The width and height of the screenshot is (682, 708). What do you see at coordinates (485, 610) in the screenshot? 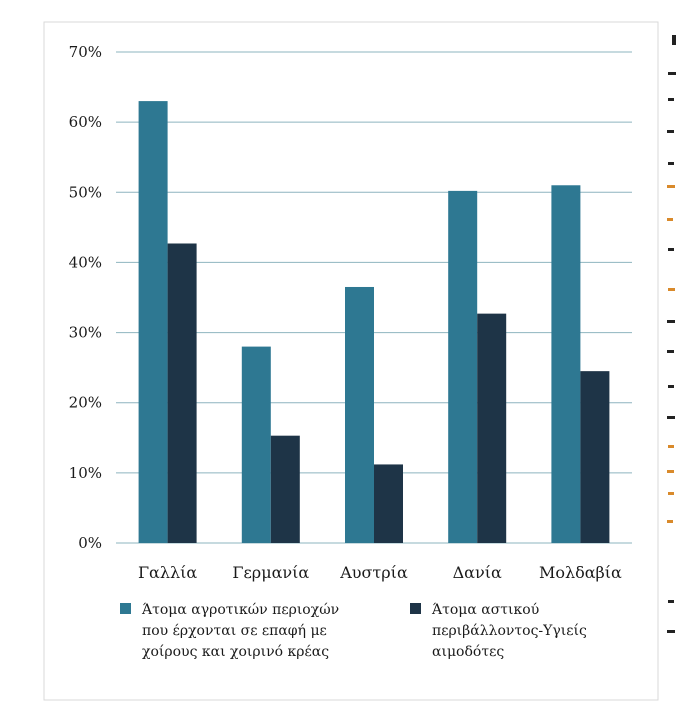
I see `legend-label: Άτομα αστικού` at bounding box center [485, 610].